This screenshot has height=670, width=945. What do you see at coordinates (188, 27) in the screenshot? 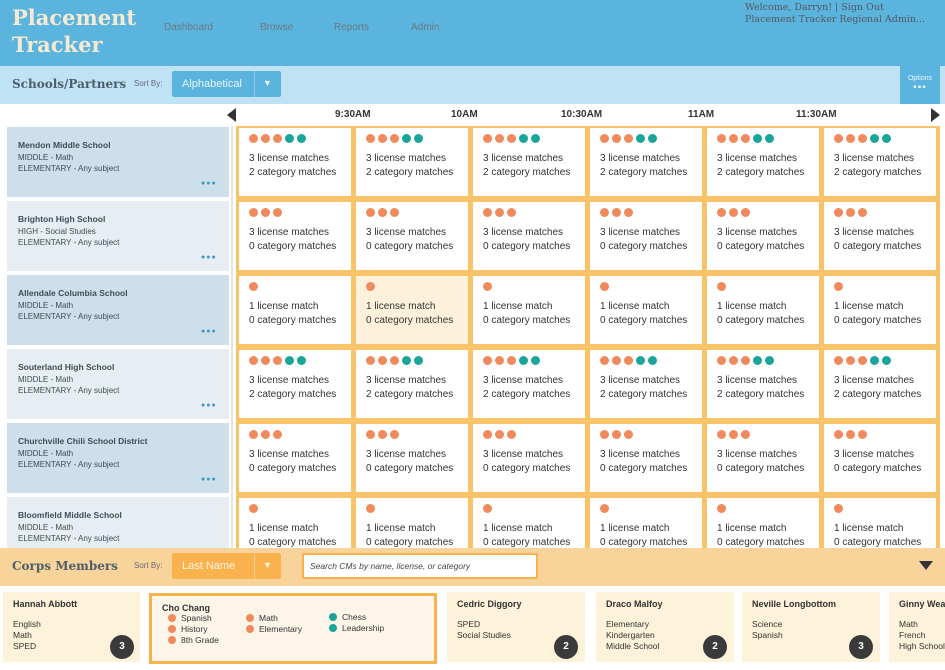
I see `nav-dashboard: Dashboard` at bounding box center [188, 27].